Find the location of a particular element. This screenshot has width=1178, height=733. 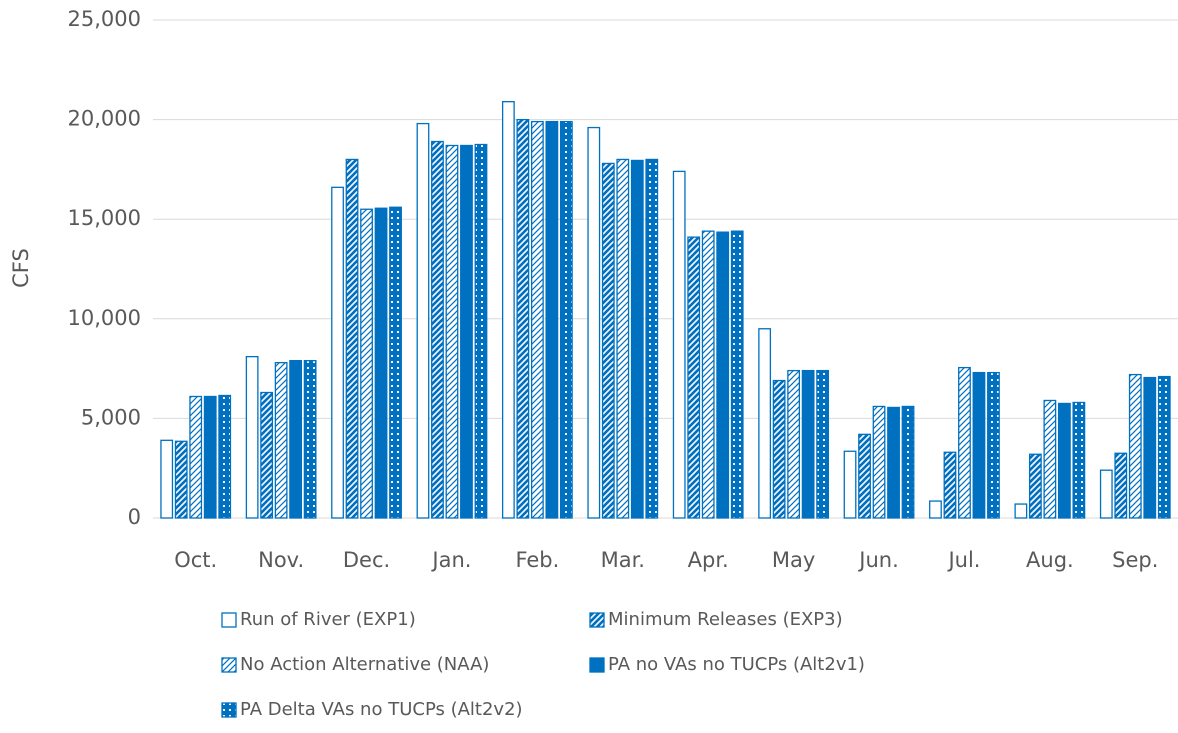

y-axis-label: CFS is located at coordinates (21, 268).